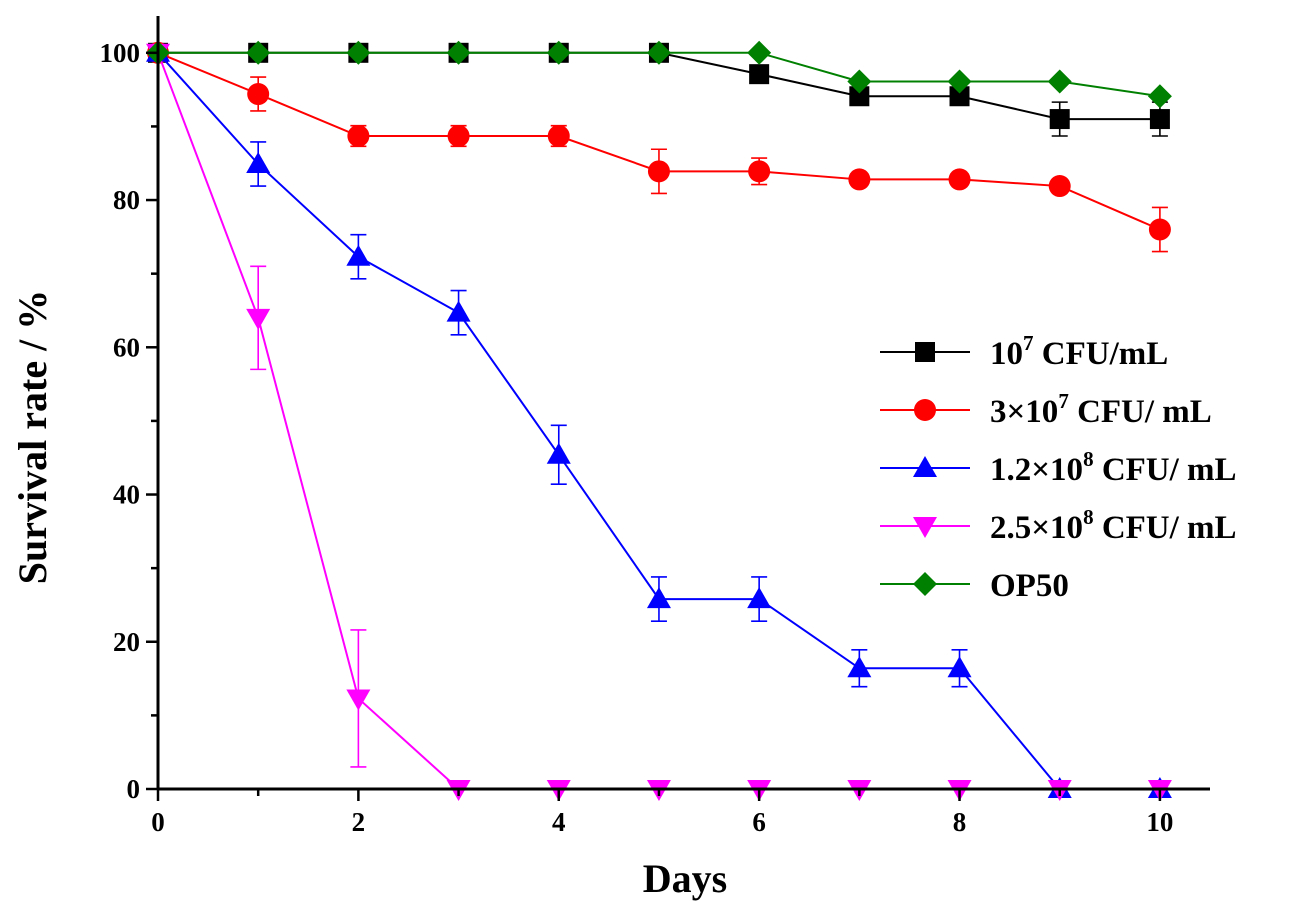 The width and height of the screenshot is (1303, 914). I want to click on legend-item-2: 1.2×108 CFU/ mL, so click(1058, 467).